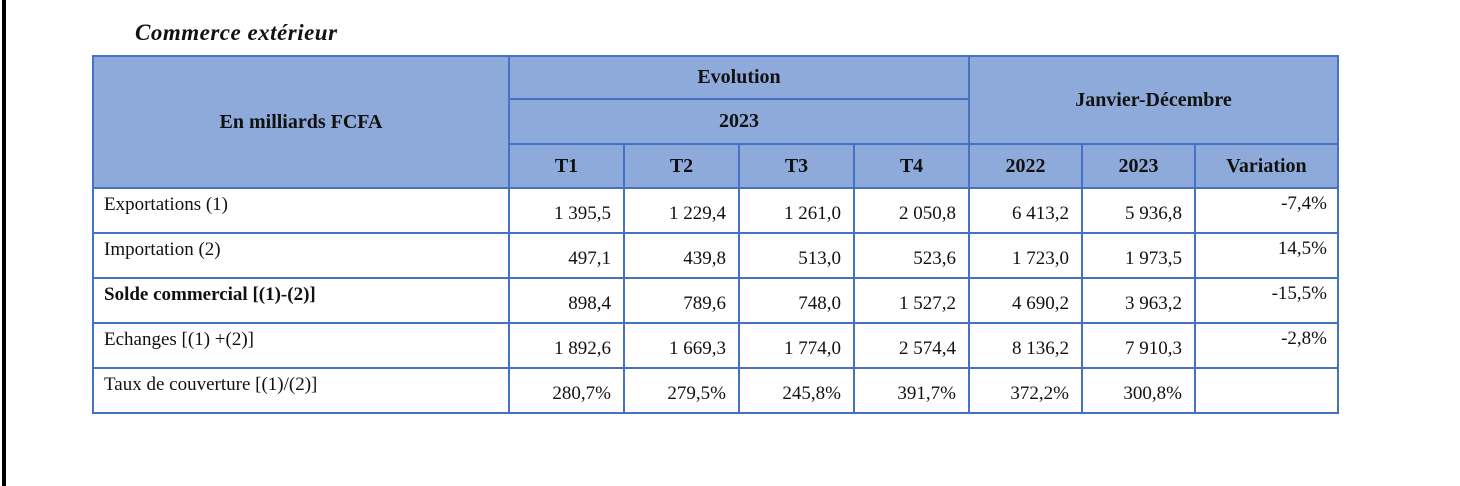 Image resolution: width=1460 pixels, height=486 pixels. What do you see at coordinates (4, 243) in the screenshot?
I see `page-left-border-rule` at bounding box center [4, 243].